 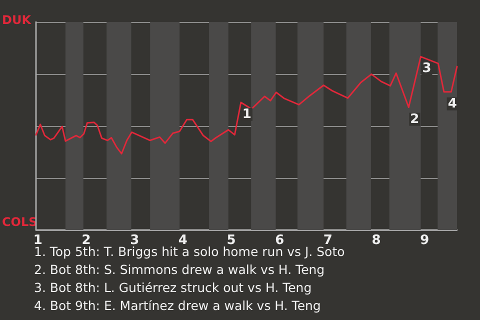 I want to click on text: 3. Bot 8th: L. Gutiérrez struck out vs H. Teng, so click(x=173, y=287).